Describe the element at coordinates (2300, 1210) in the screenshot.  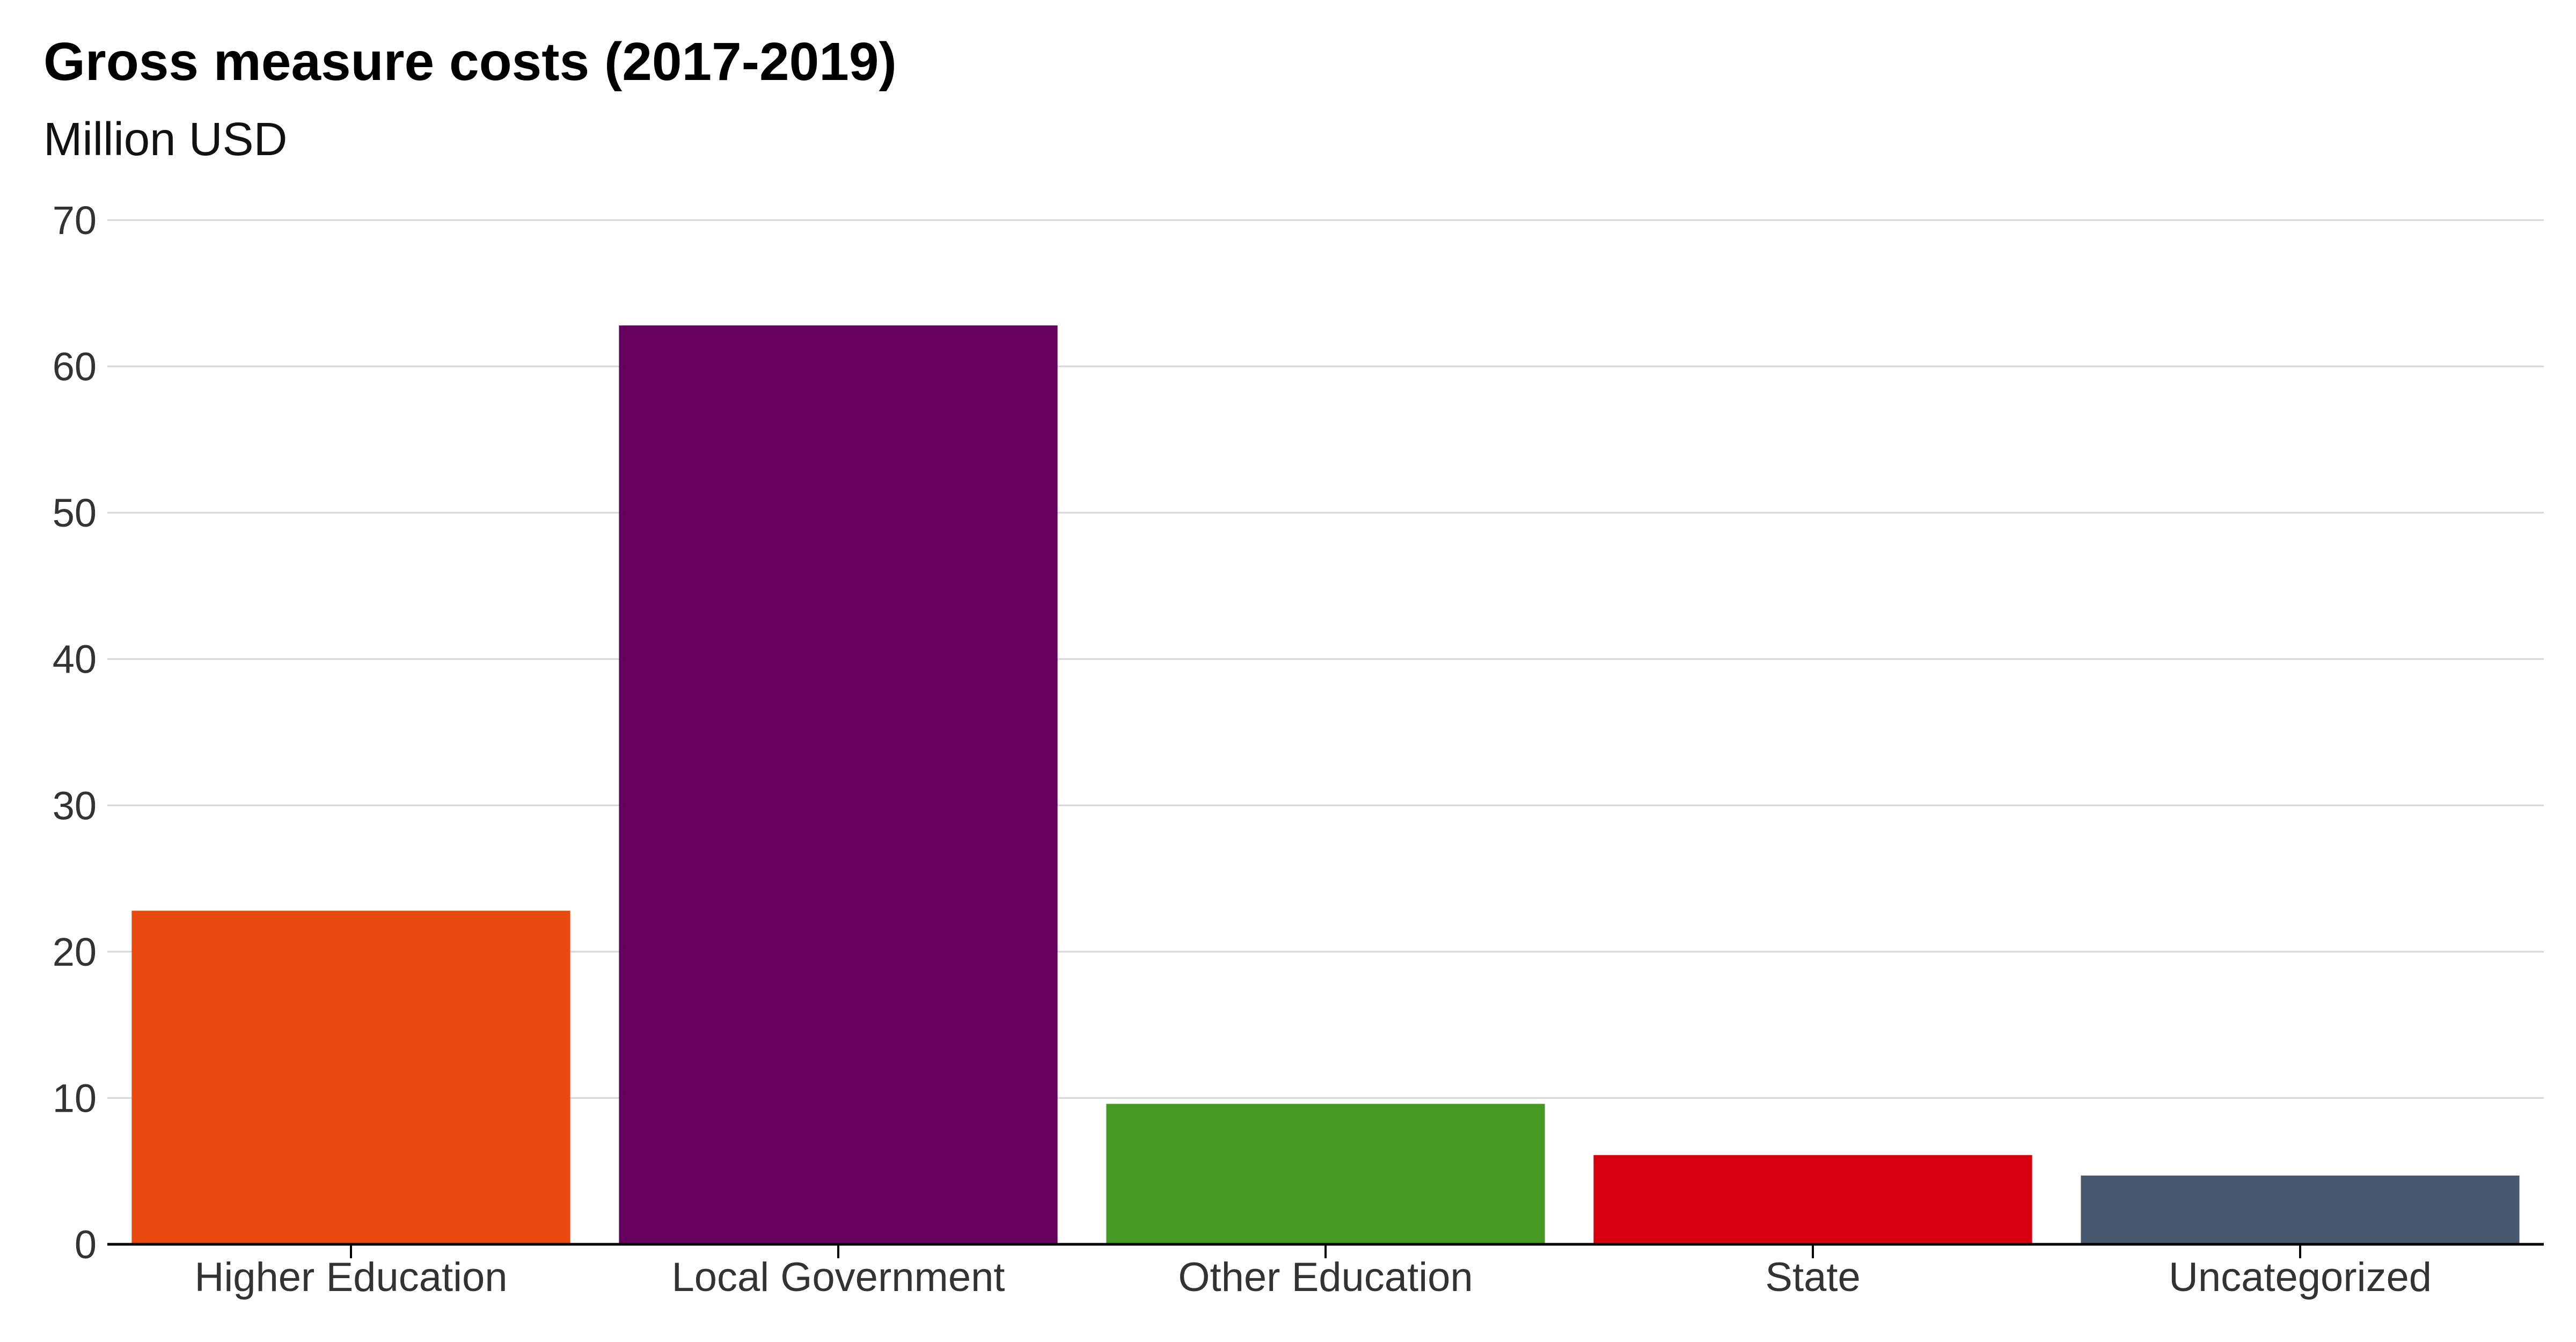
I see `bar-uncategorized` at that location.